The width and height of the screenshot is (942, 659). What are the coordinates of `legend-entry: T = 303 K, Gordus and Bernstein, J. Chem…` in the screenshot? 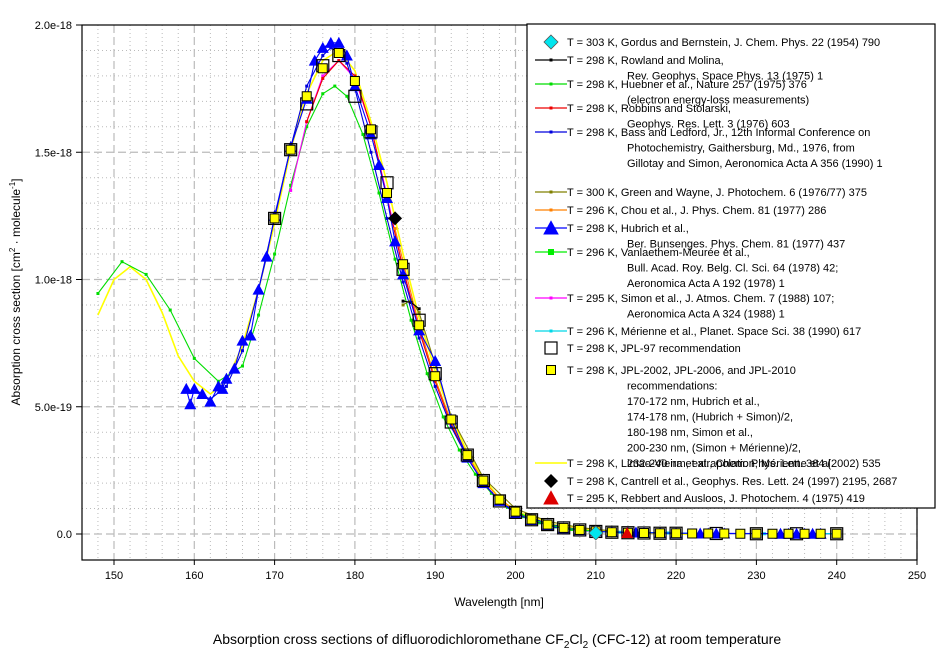 It's located at (711, 42).